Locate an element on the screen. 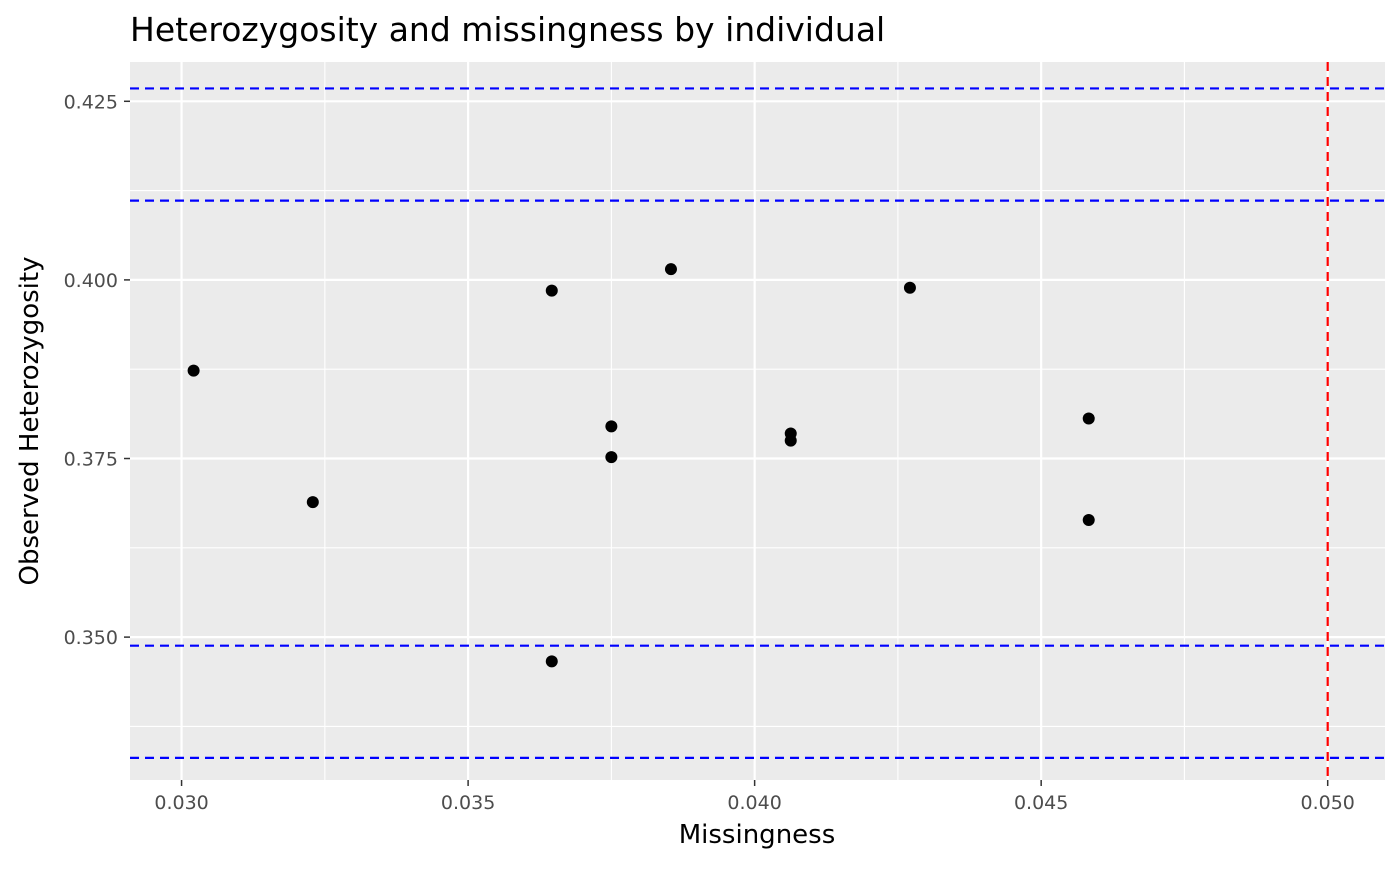 Image resolution: width=1400 pixels, height=869 pixels. y-axis: 0.350 0.375 0.400 0.425 is located at coordinates (97, 370).